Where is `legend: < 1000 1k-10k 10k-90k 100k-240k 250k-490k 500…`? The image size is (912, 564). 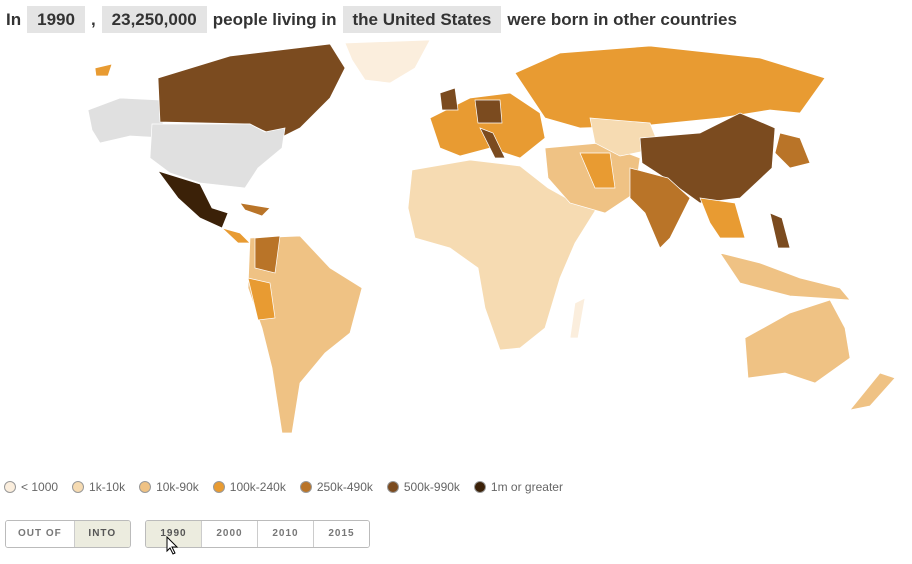 legend: < 1000 1k-10k 10k-90k 100k-240k 250k-490k 500… is located at coordinates (283, 487).